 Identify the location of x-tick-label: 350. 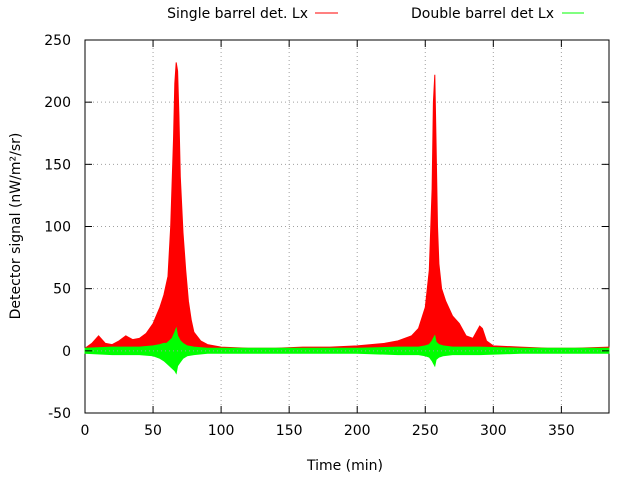
(561, 431).